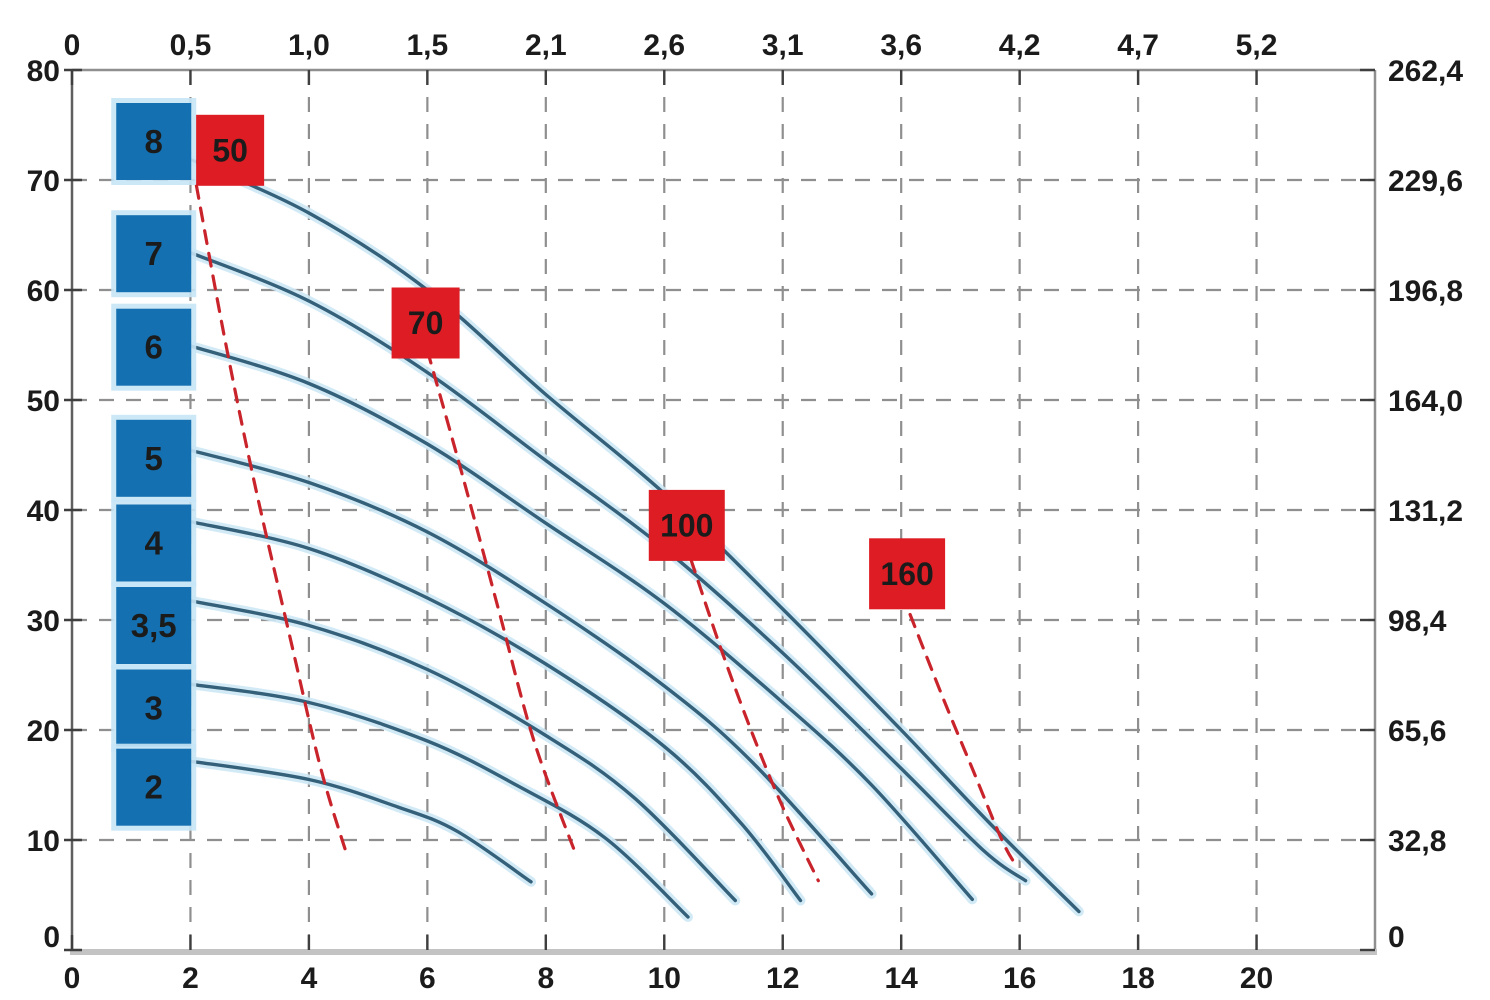  I want to click on axis-label-bottom: 18, so click(1137, 978).